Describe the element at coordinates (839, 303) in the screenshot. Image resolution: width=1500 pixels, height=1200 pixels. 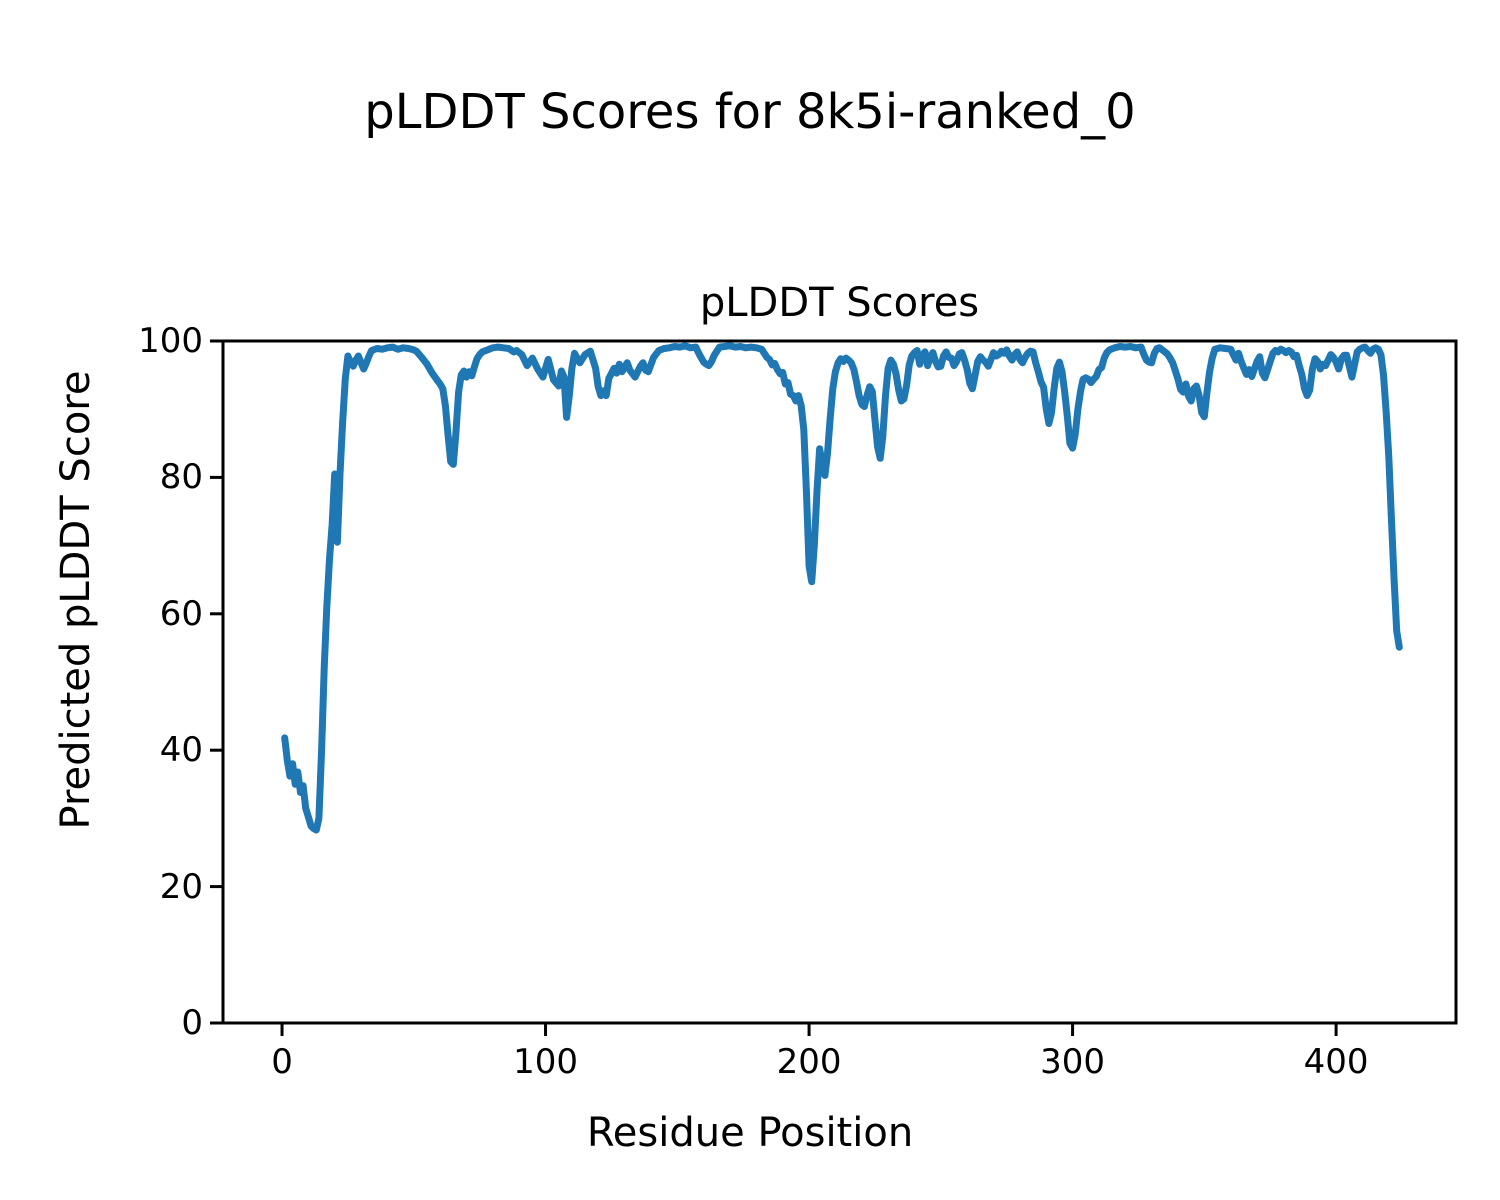
I see `axes-title: pLDDT Scores` at that location.